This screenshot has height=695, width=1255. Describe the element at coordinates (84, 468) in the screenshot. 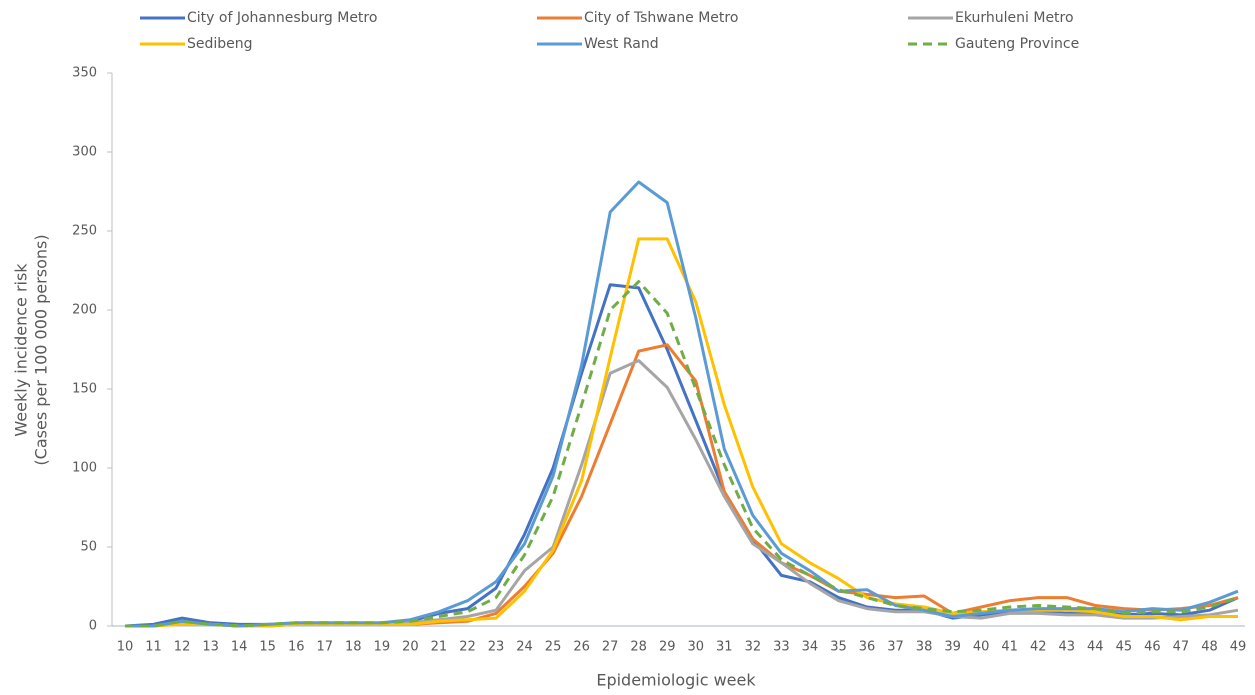

I see `y-tick-label: 100` at that location.